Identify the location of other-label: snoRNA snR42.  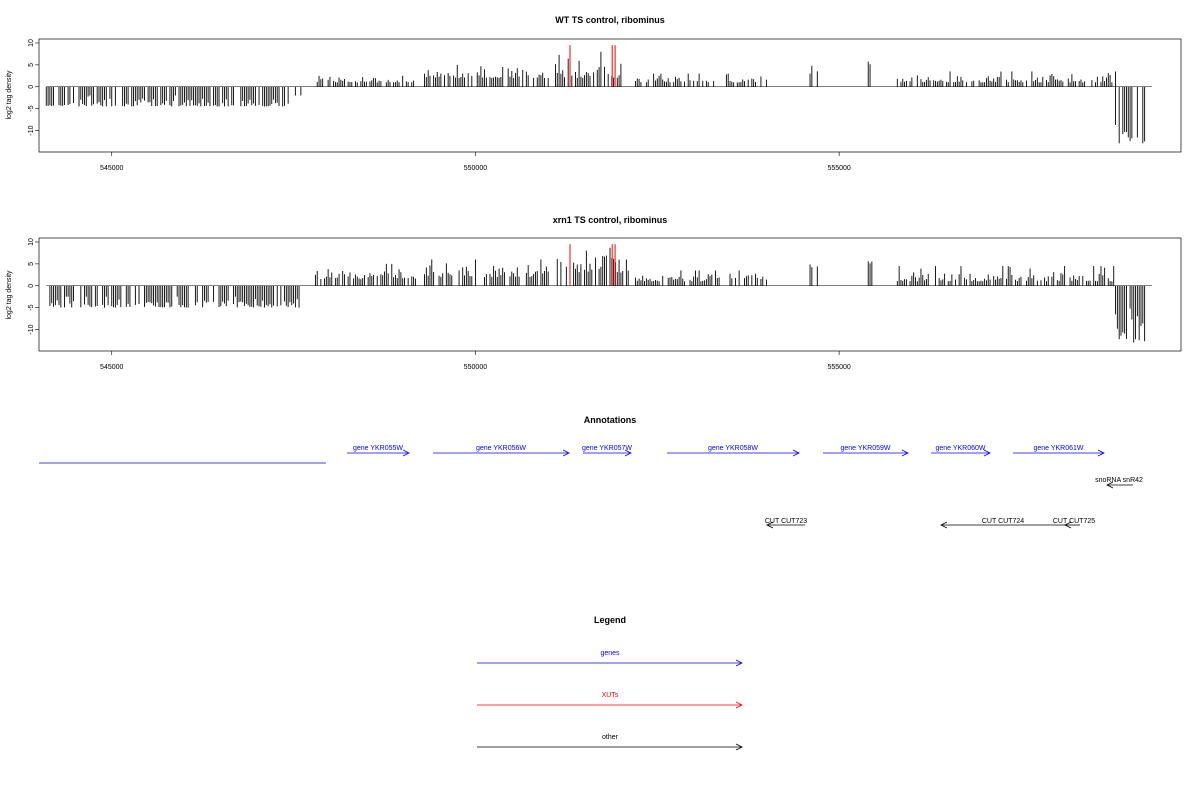
(1119, 480).